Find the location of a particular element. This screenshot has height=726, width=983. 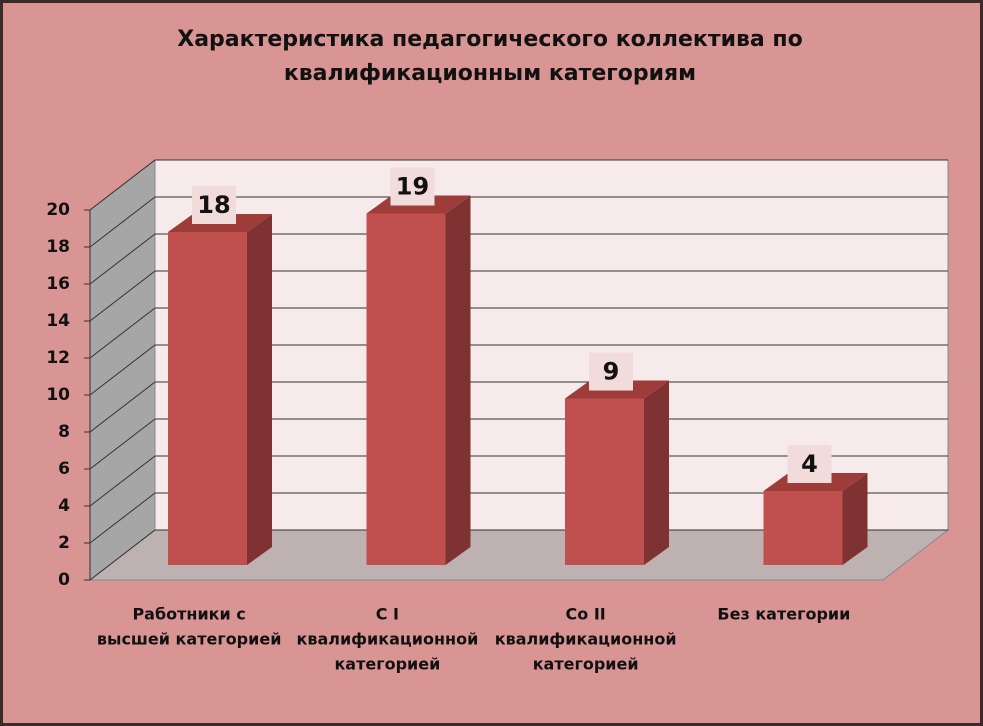

x-tick-label: высшей категорией is located at coordinates (189, 639).